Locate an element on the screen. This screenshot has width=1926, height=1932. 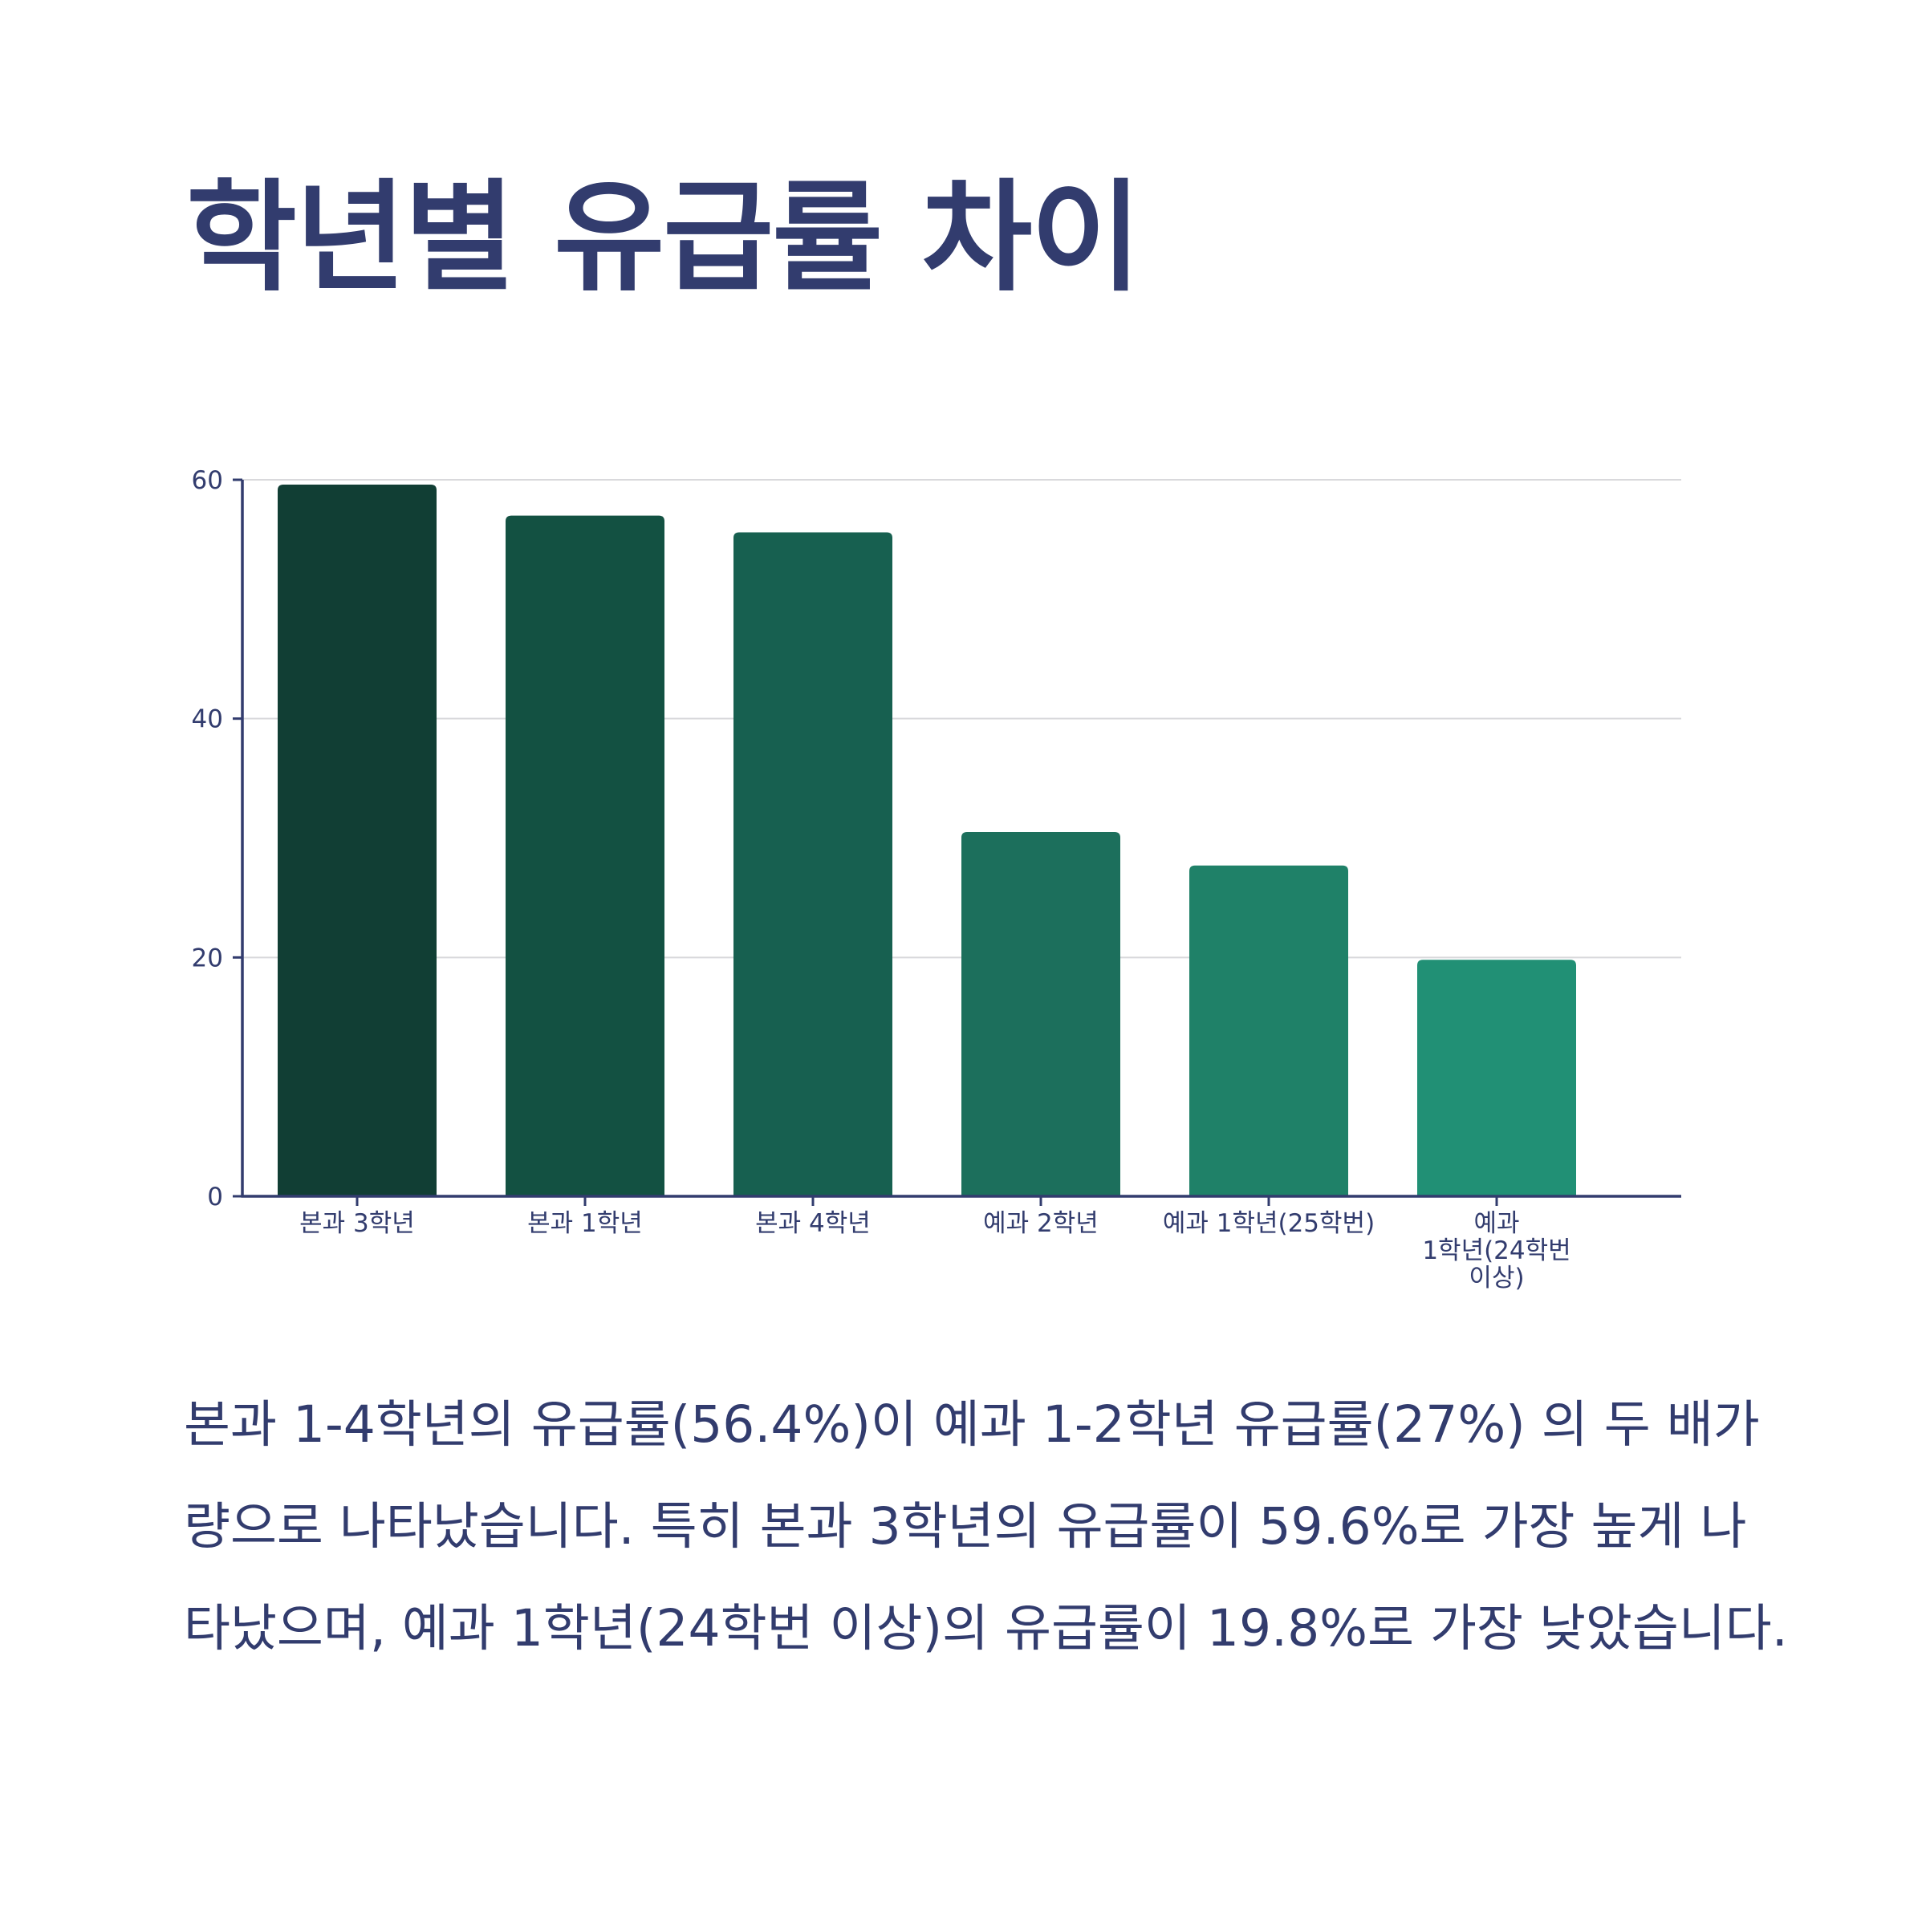
x-tick-label: 예과 1학년(25학번) is located at coordinates (1269, 1223).